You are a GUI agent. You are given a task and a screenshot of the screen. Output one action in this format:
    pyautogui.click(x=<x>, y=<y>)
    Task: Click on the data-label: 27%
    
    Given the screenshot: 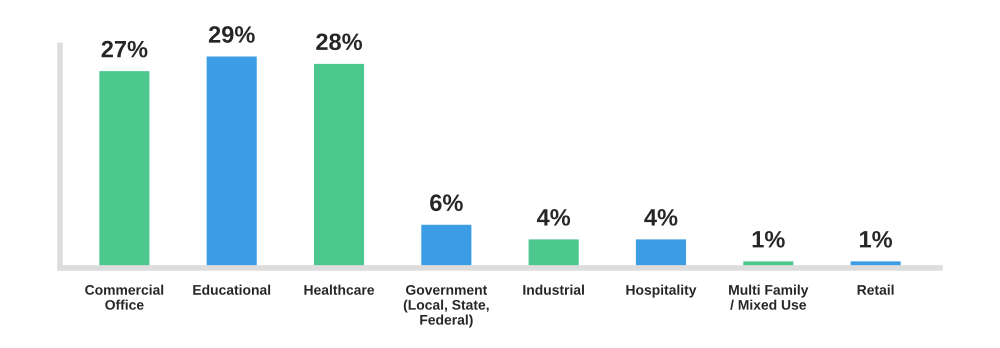 What is the action you would take?
    pyautogui.click(x=125, y=49)
    